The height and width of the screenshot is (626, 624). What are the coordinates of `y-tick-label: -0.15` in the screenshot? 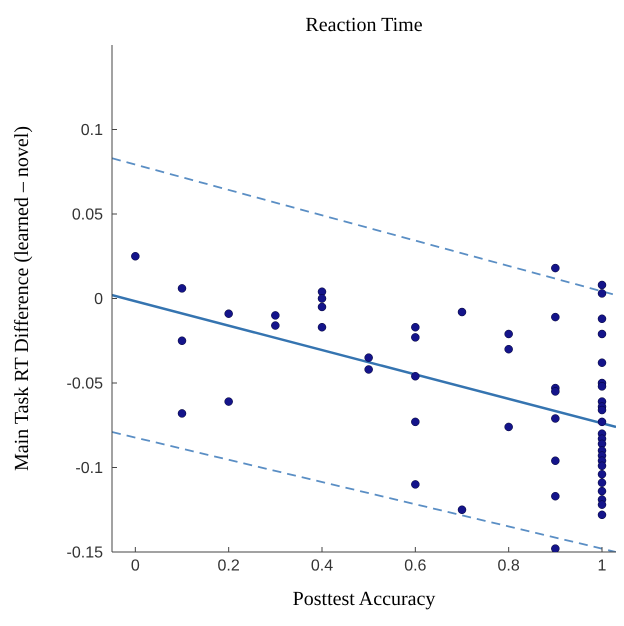 It's located at (85, 553).